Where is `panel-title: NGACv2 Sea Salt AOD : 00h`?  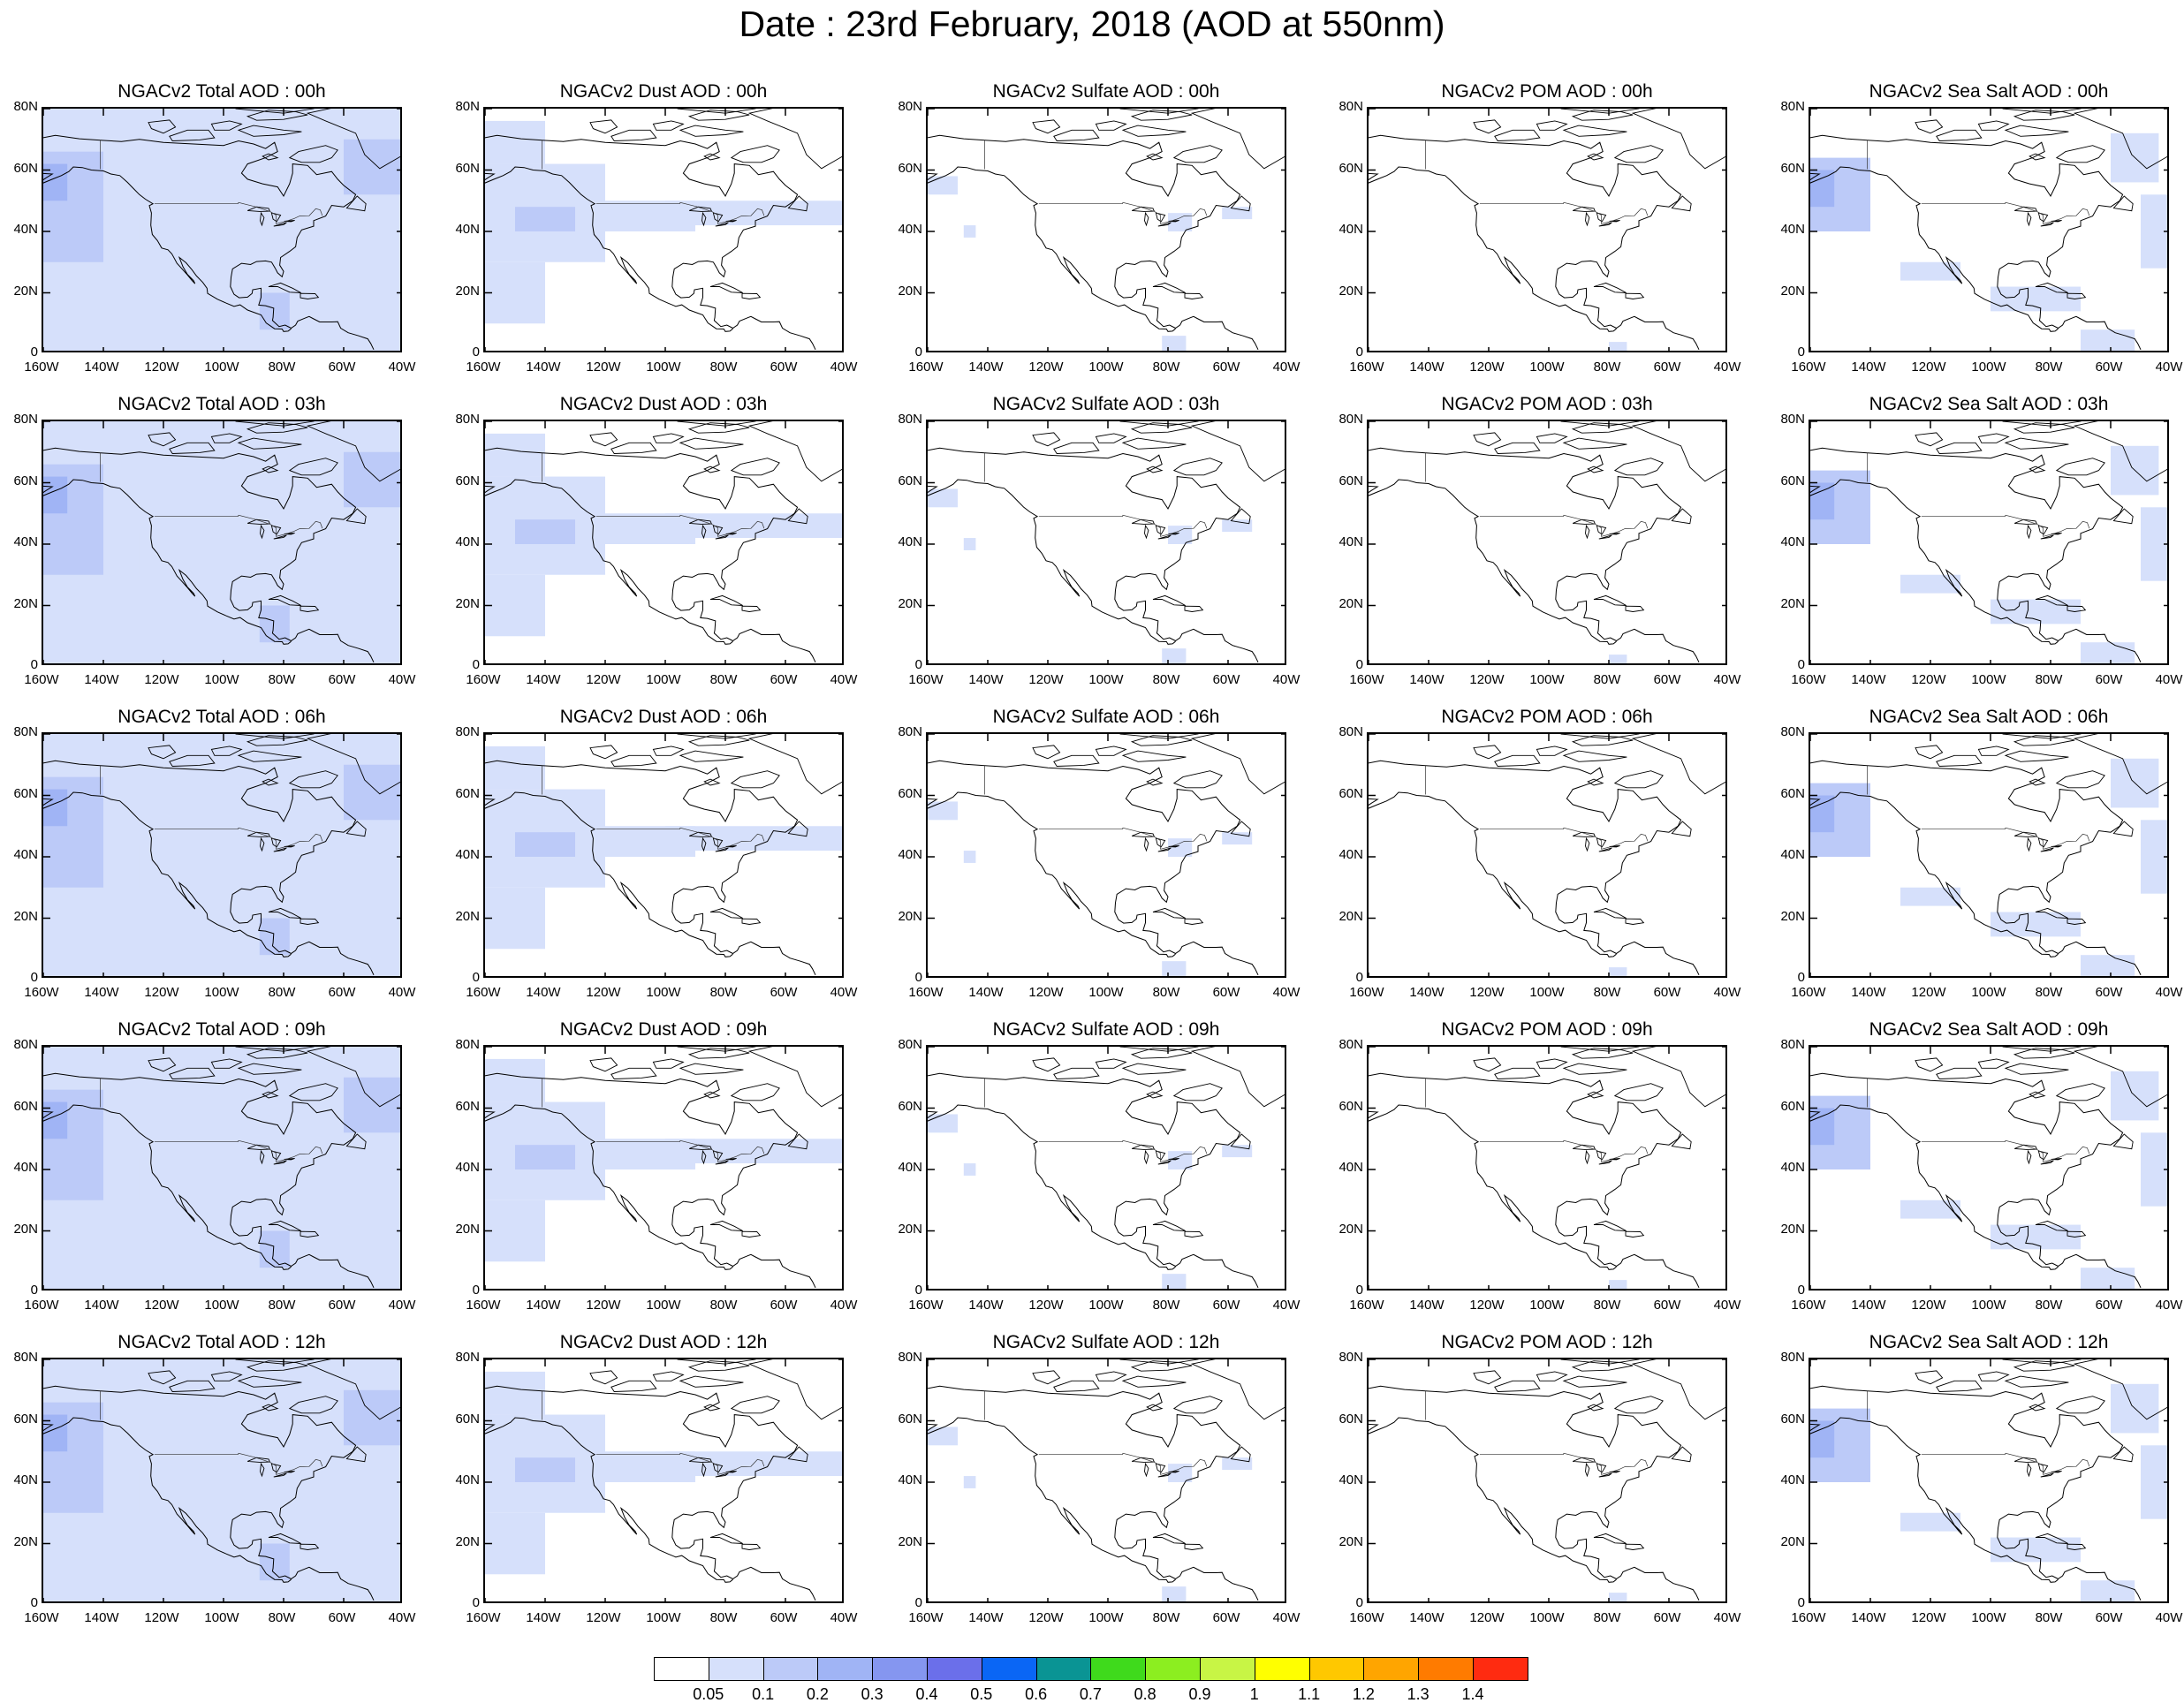
panel-title: NGACv2 Sea Salt AOD : 00h is located at coordinates (1989, 91).